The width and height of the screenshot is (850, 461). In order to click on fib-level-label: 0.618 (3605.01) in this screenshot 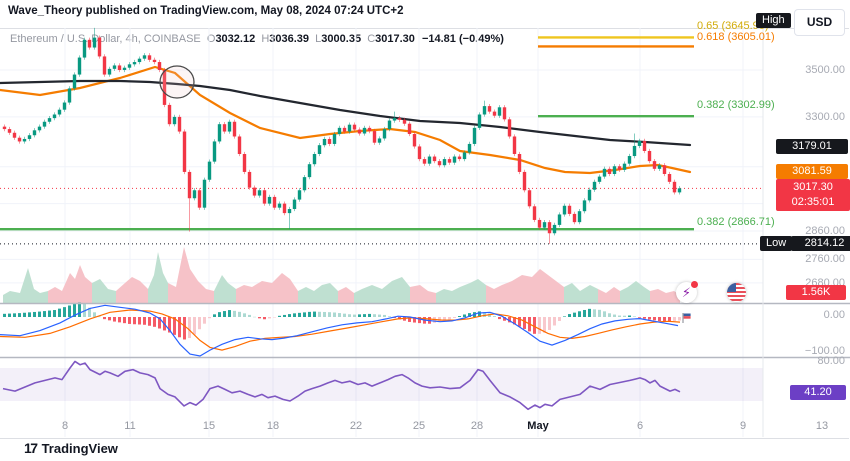, I will do `click(736, 37)`.